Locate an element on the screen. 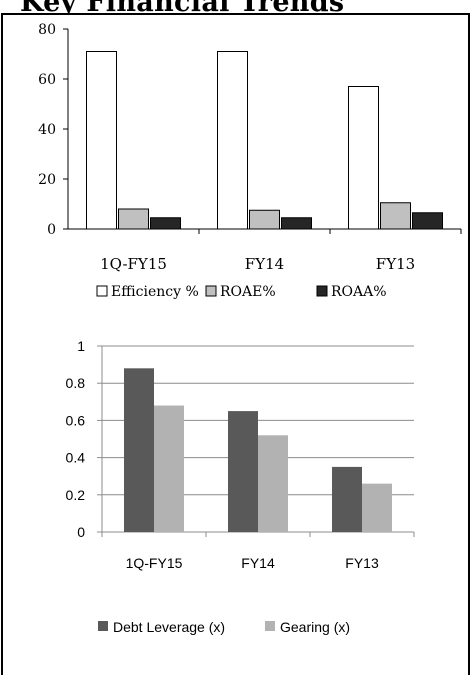 The image size is (471, 675). y-tick-label: 40 is located at coordinates (47, 130).